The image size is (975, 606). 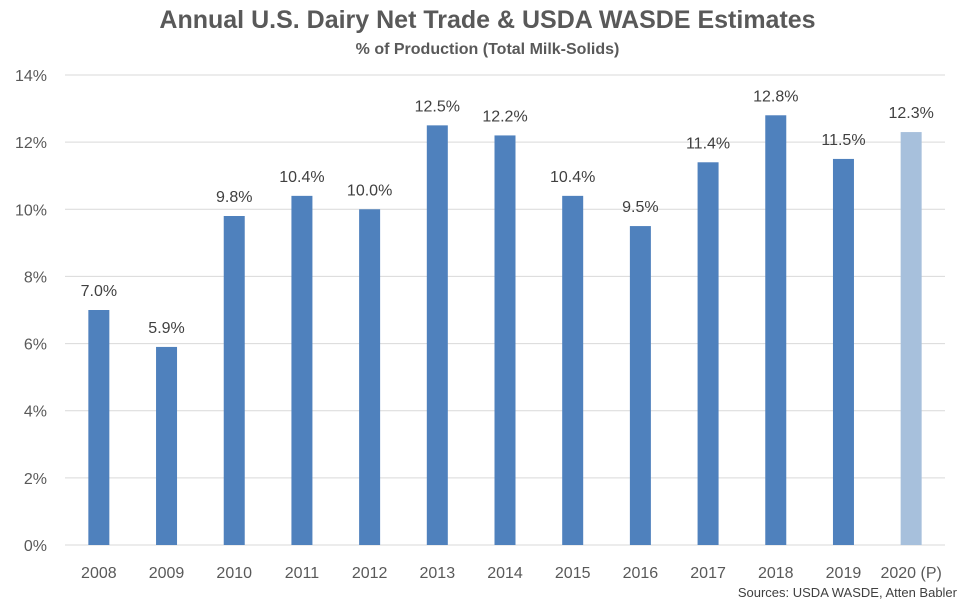 I want to click on x-tick-label: 2016, so click(x=641, y=573).